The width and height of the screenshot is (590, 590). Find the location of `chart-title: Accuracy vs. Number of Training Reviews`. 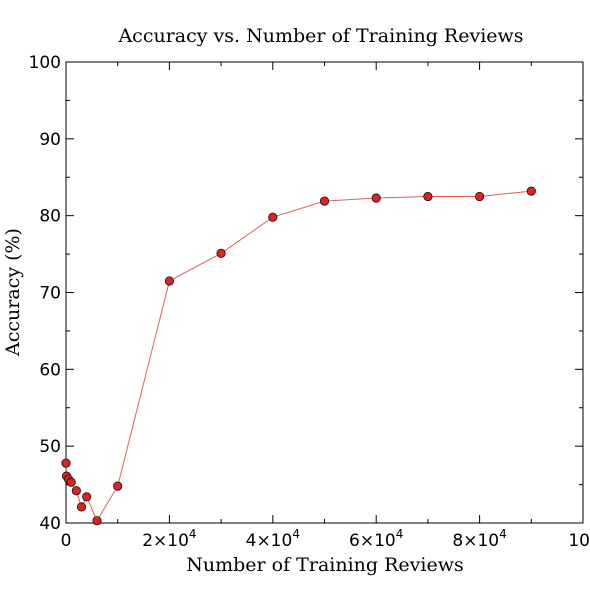

chart-title: Accuracy vs. Number of Training Reviews is located at coordinates (320, 36).